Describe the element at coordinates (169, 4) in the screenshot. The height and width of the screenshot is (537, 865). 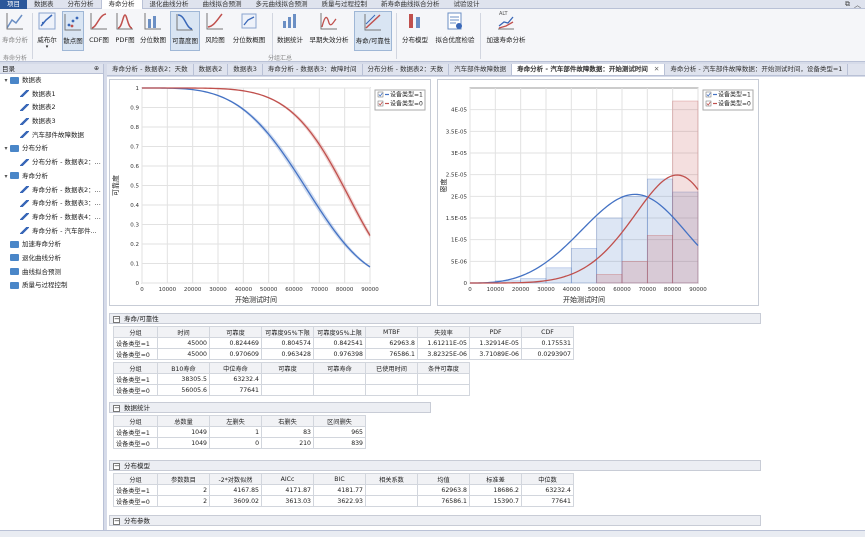
I see `menu-degradation: 退化曲线分析` at that location.